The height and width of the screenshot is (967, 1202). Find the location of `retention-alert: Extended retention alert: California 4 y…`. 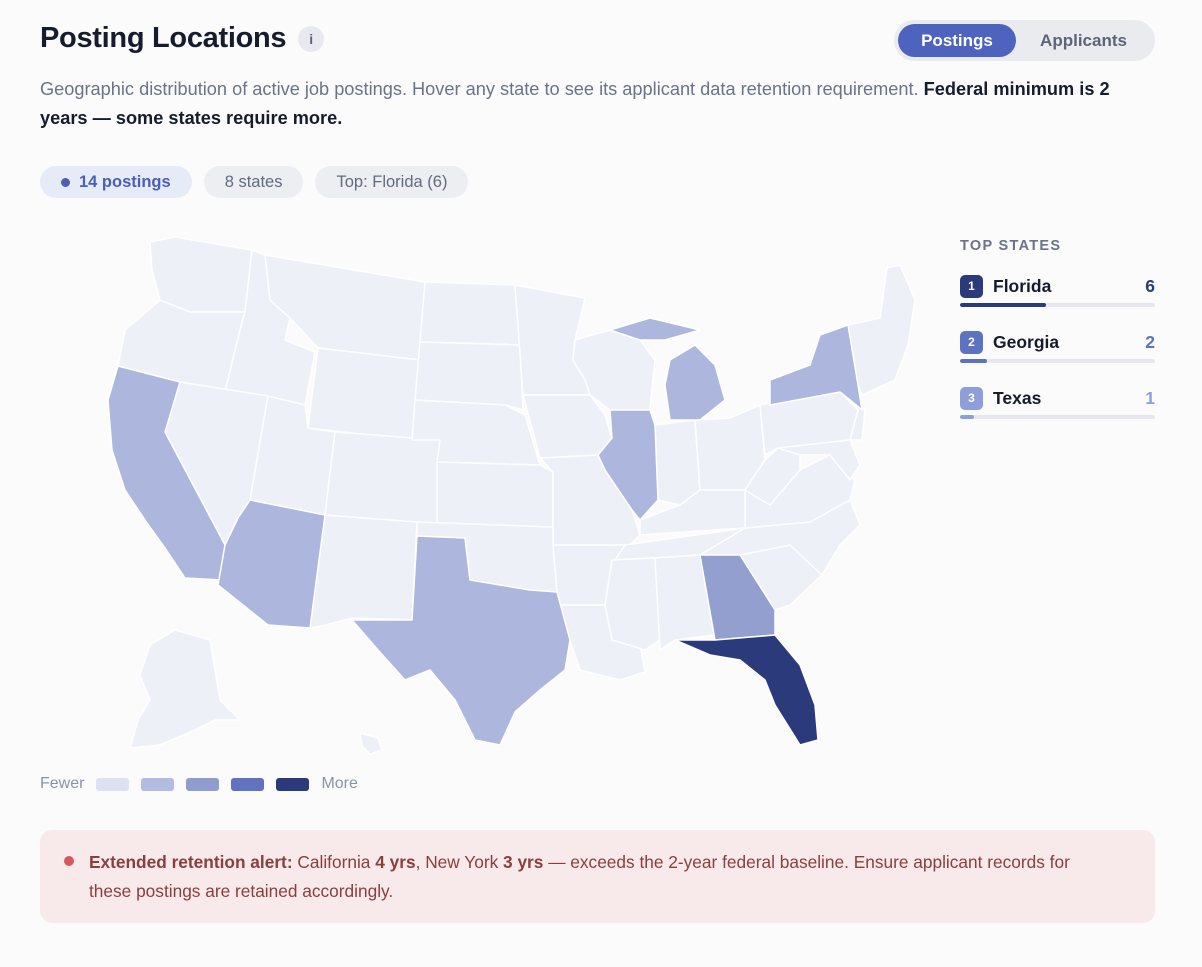

retention-alert: Extended retention alert: California 4 y… is located at coordinates (597, 876).